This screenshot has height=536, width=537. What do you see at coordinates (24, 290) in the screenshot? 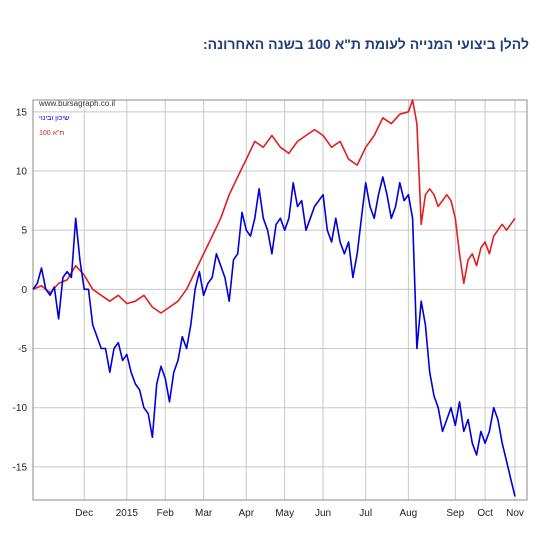
I see `y-tick-label: 0` at bounding box center [24, 290].